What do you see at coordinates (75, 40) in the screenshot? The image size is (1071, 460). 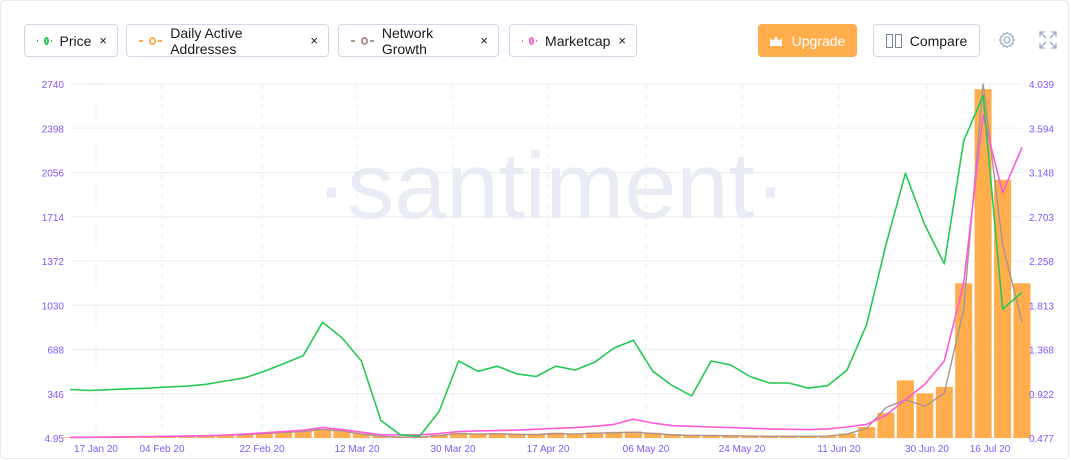 I see `metric-tag-label: Price` at bounding box center [75, 40].